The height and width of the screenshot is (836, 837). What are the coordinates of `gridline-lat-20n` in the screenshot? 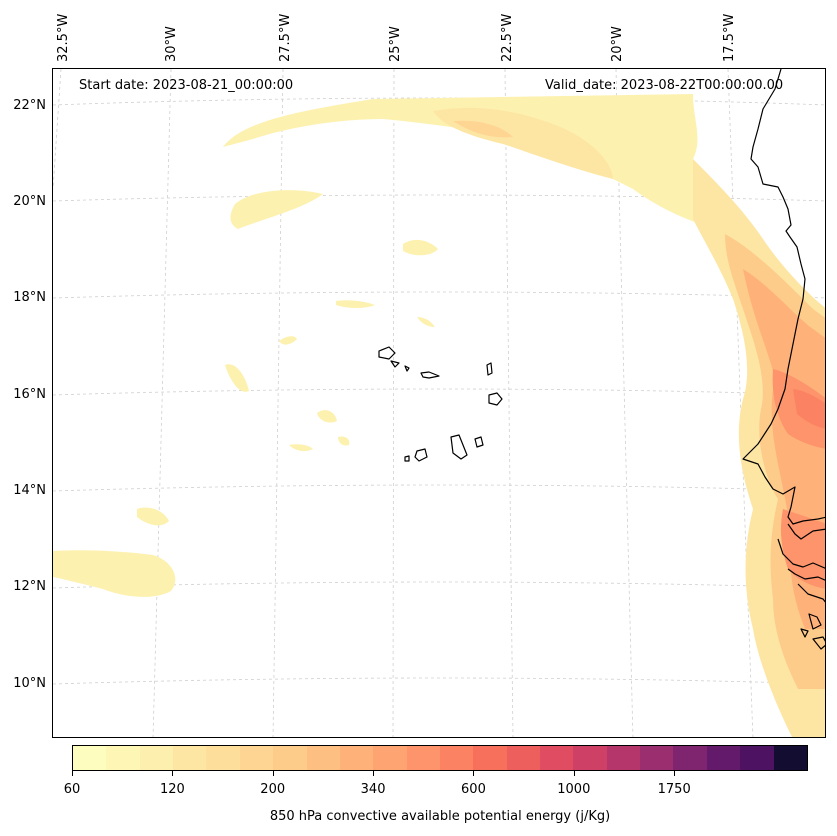 It's located at (439, 198).